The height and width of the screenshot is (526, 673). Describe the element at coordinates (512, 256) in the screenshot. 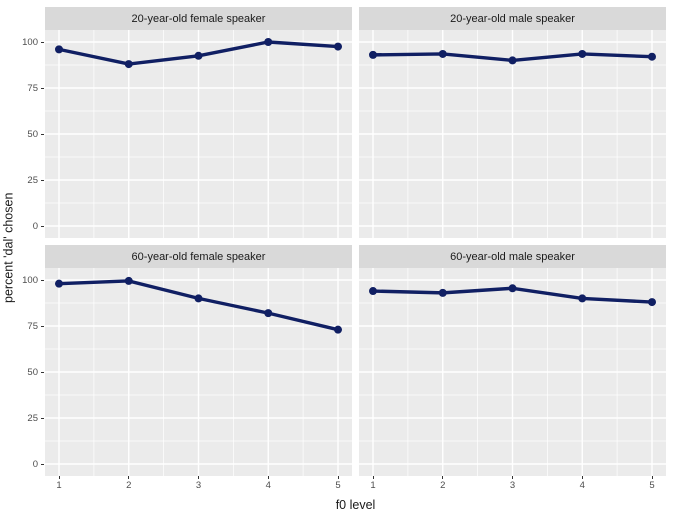

I see `facet-strip-60-male: 60-year-old male speaker` at that location.